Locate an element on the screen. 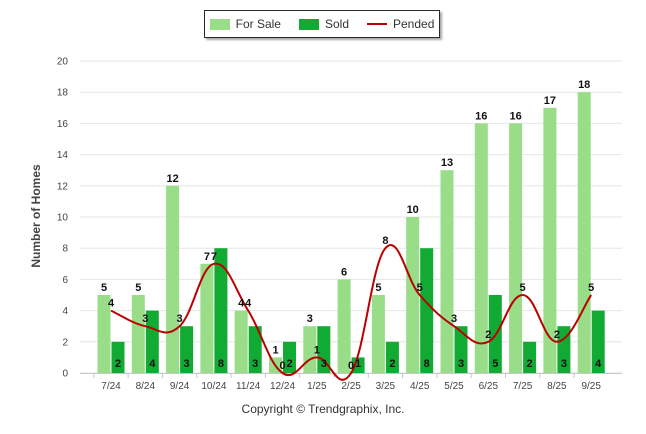 This screenshot has width=646, height=434. data-label-for-sale: 6 is located at coordinates (344, 272).